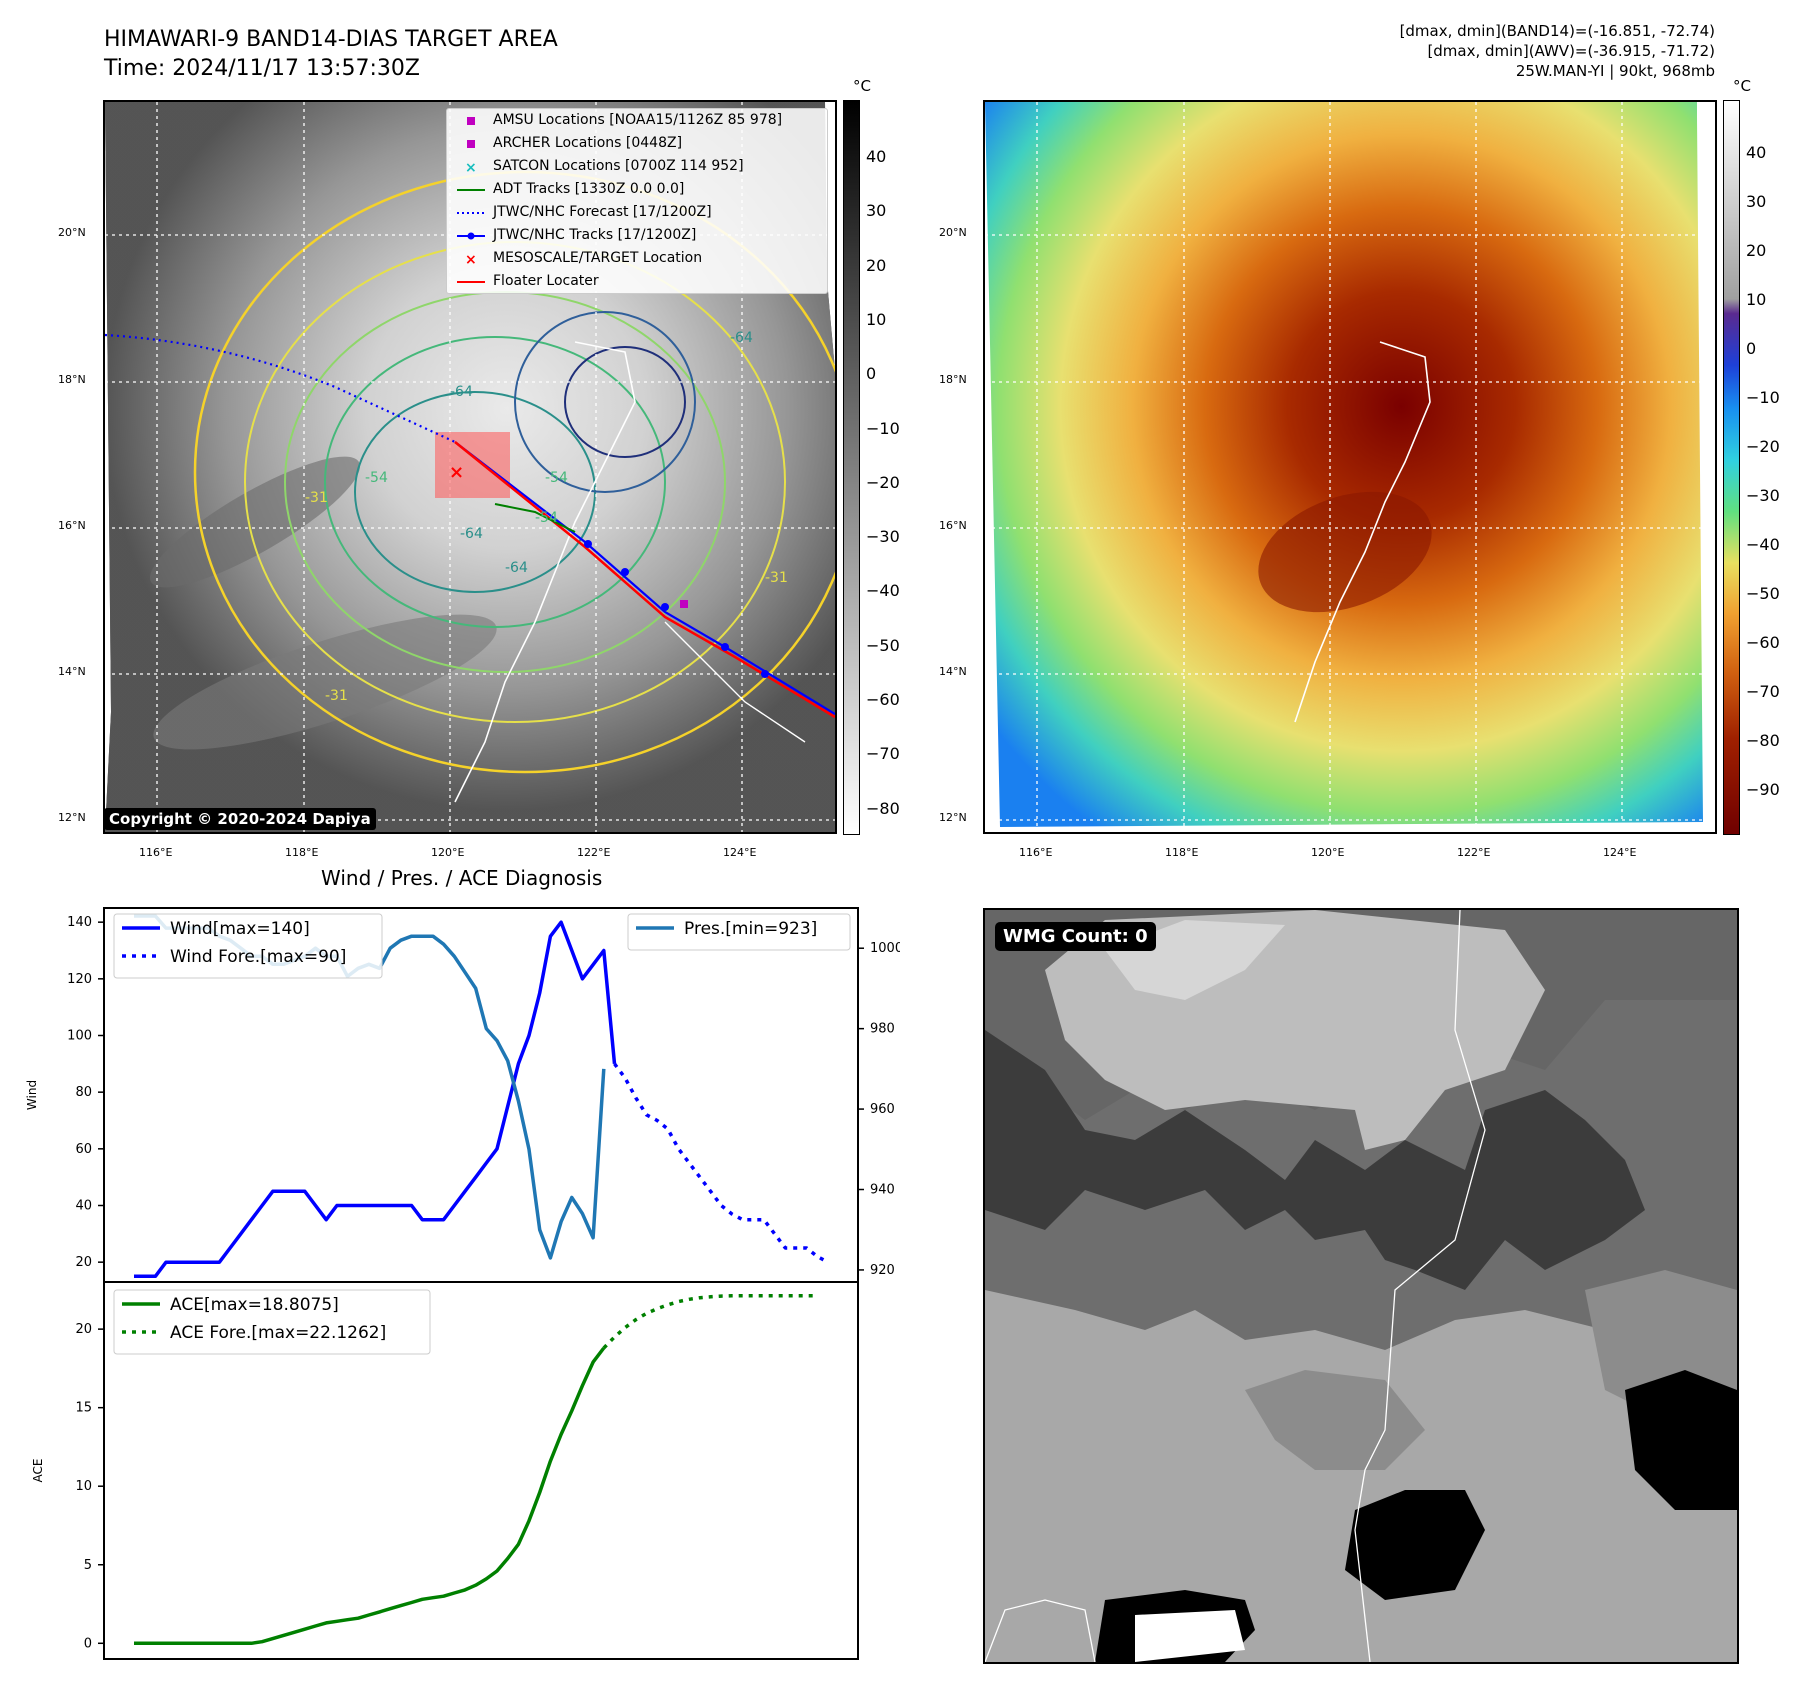 Image resolution: width=1797 pixels, height=1690 pixels. I want to click on ace-legend-box, so click(272, 1322).